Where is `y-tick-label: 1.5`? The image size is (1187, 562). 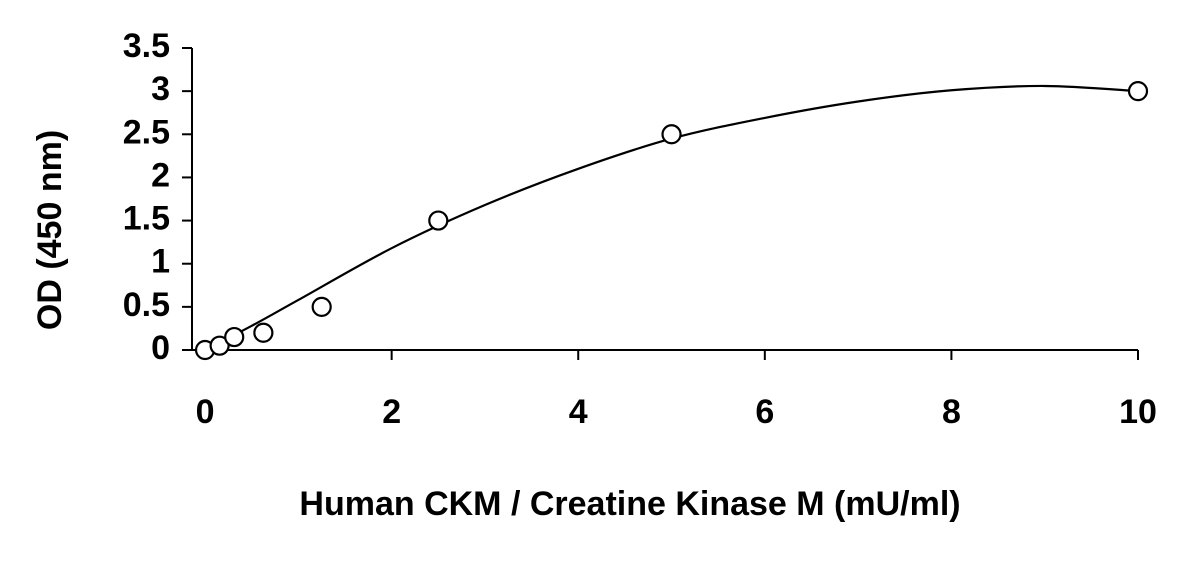
y-tick-label: 1.5 is located at coordinates (146, 219).